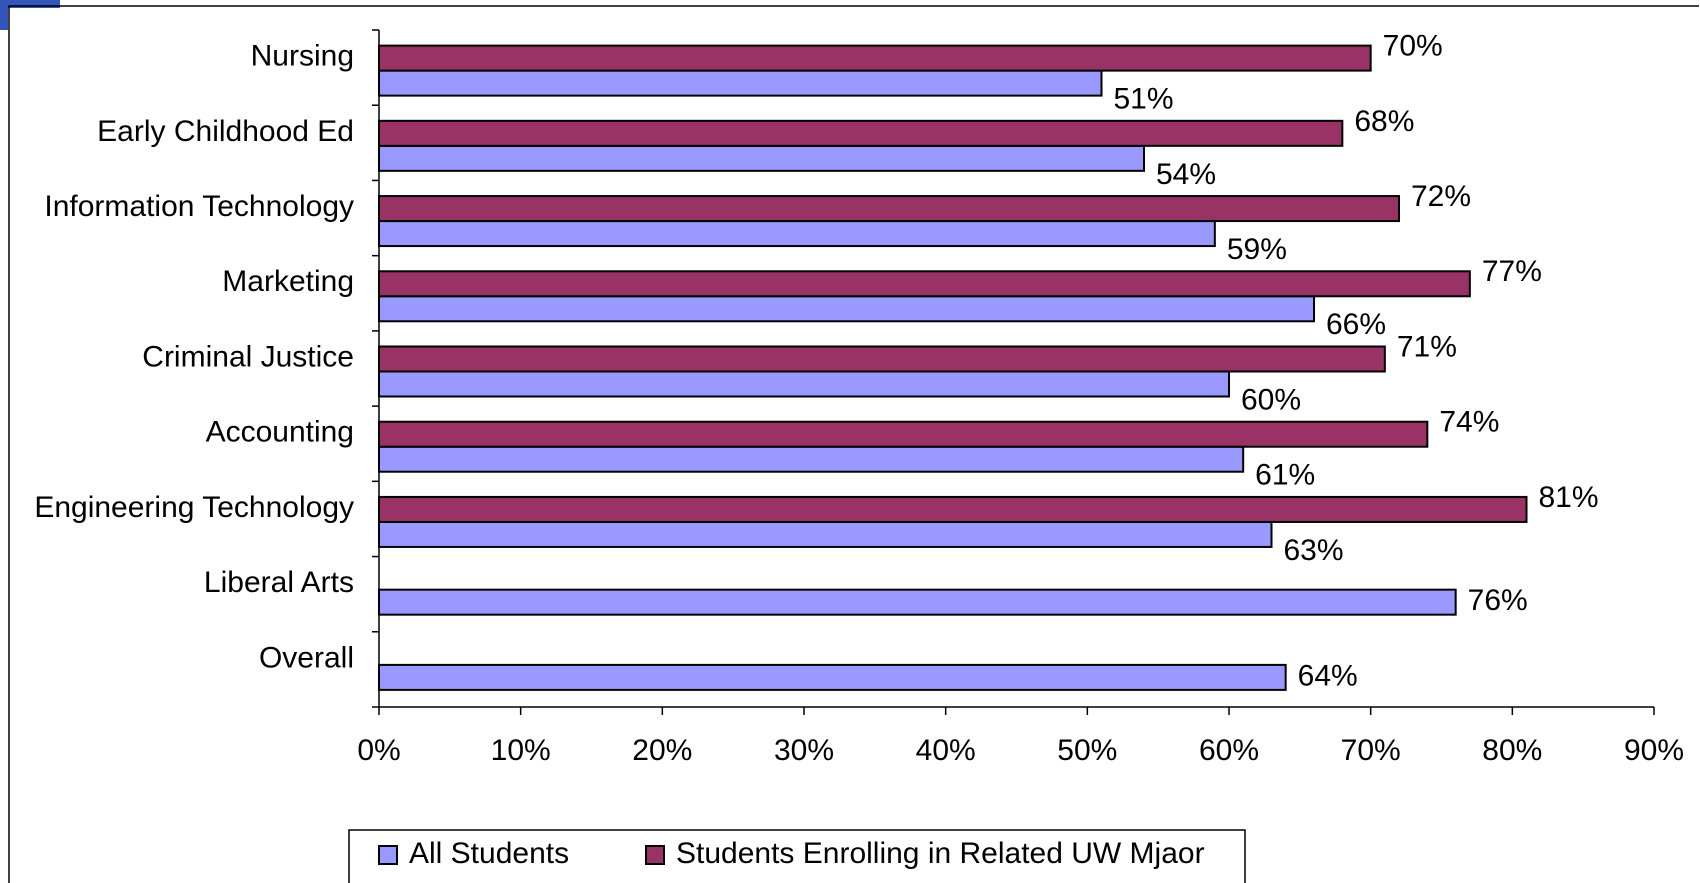  I want to click on value-label: 71%, so click(1427, 346).